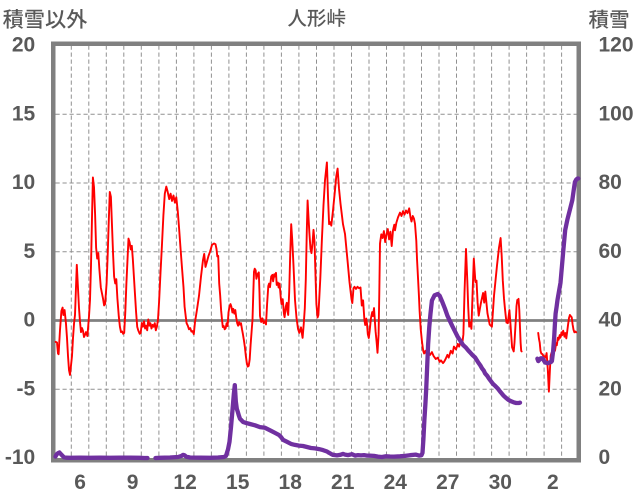  I want to click on svg-text: 21, so click(343, 482).